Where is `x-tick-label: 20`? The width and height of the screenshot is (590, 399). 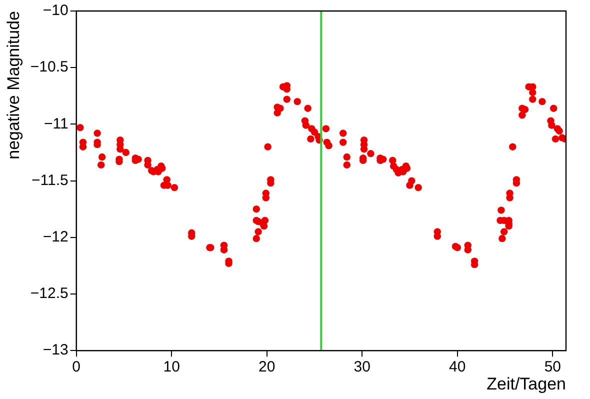
x-tick-label: 20 is located at coordinates (267, 367).